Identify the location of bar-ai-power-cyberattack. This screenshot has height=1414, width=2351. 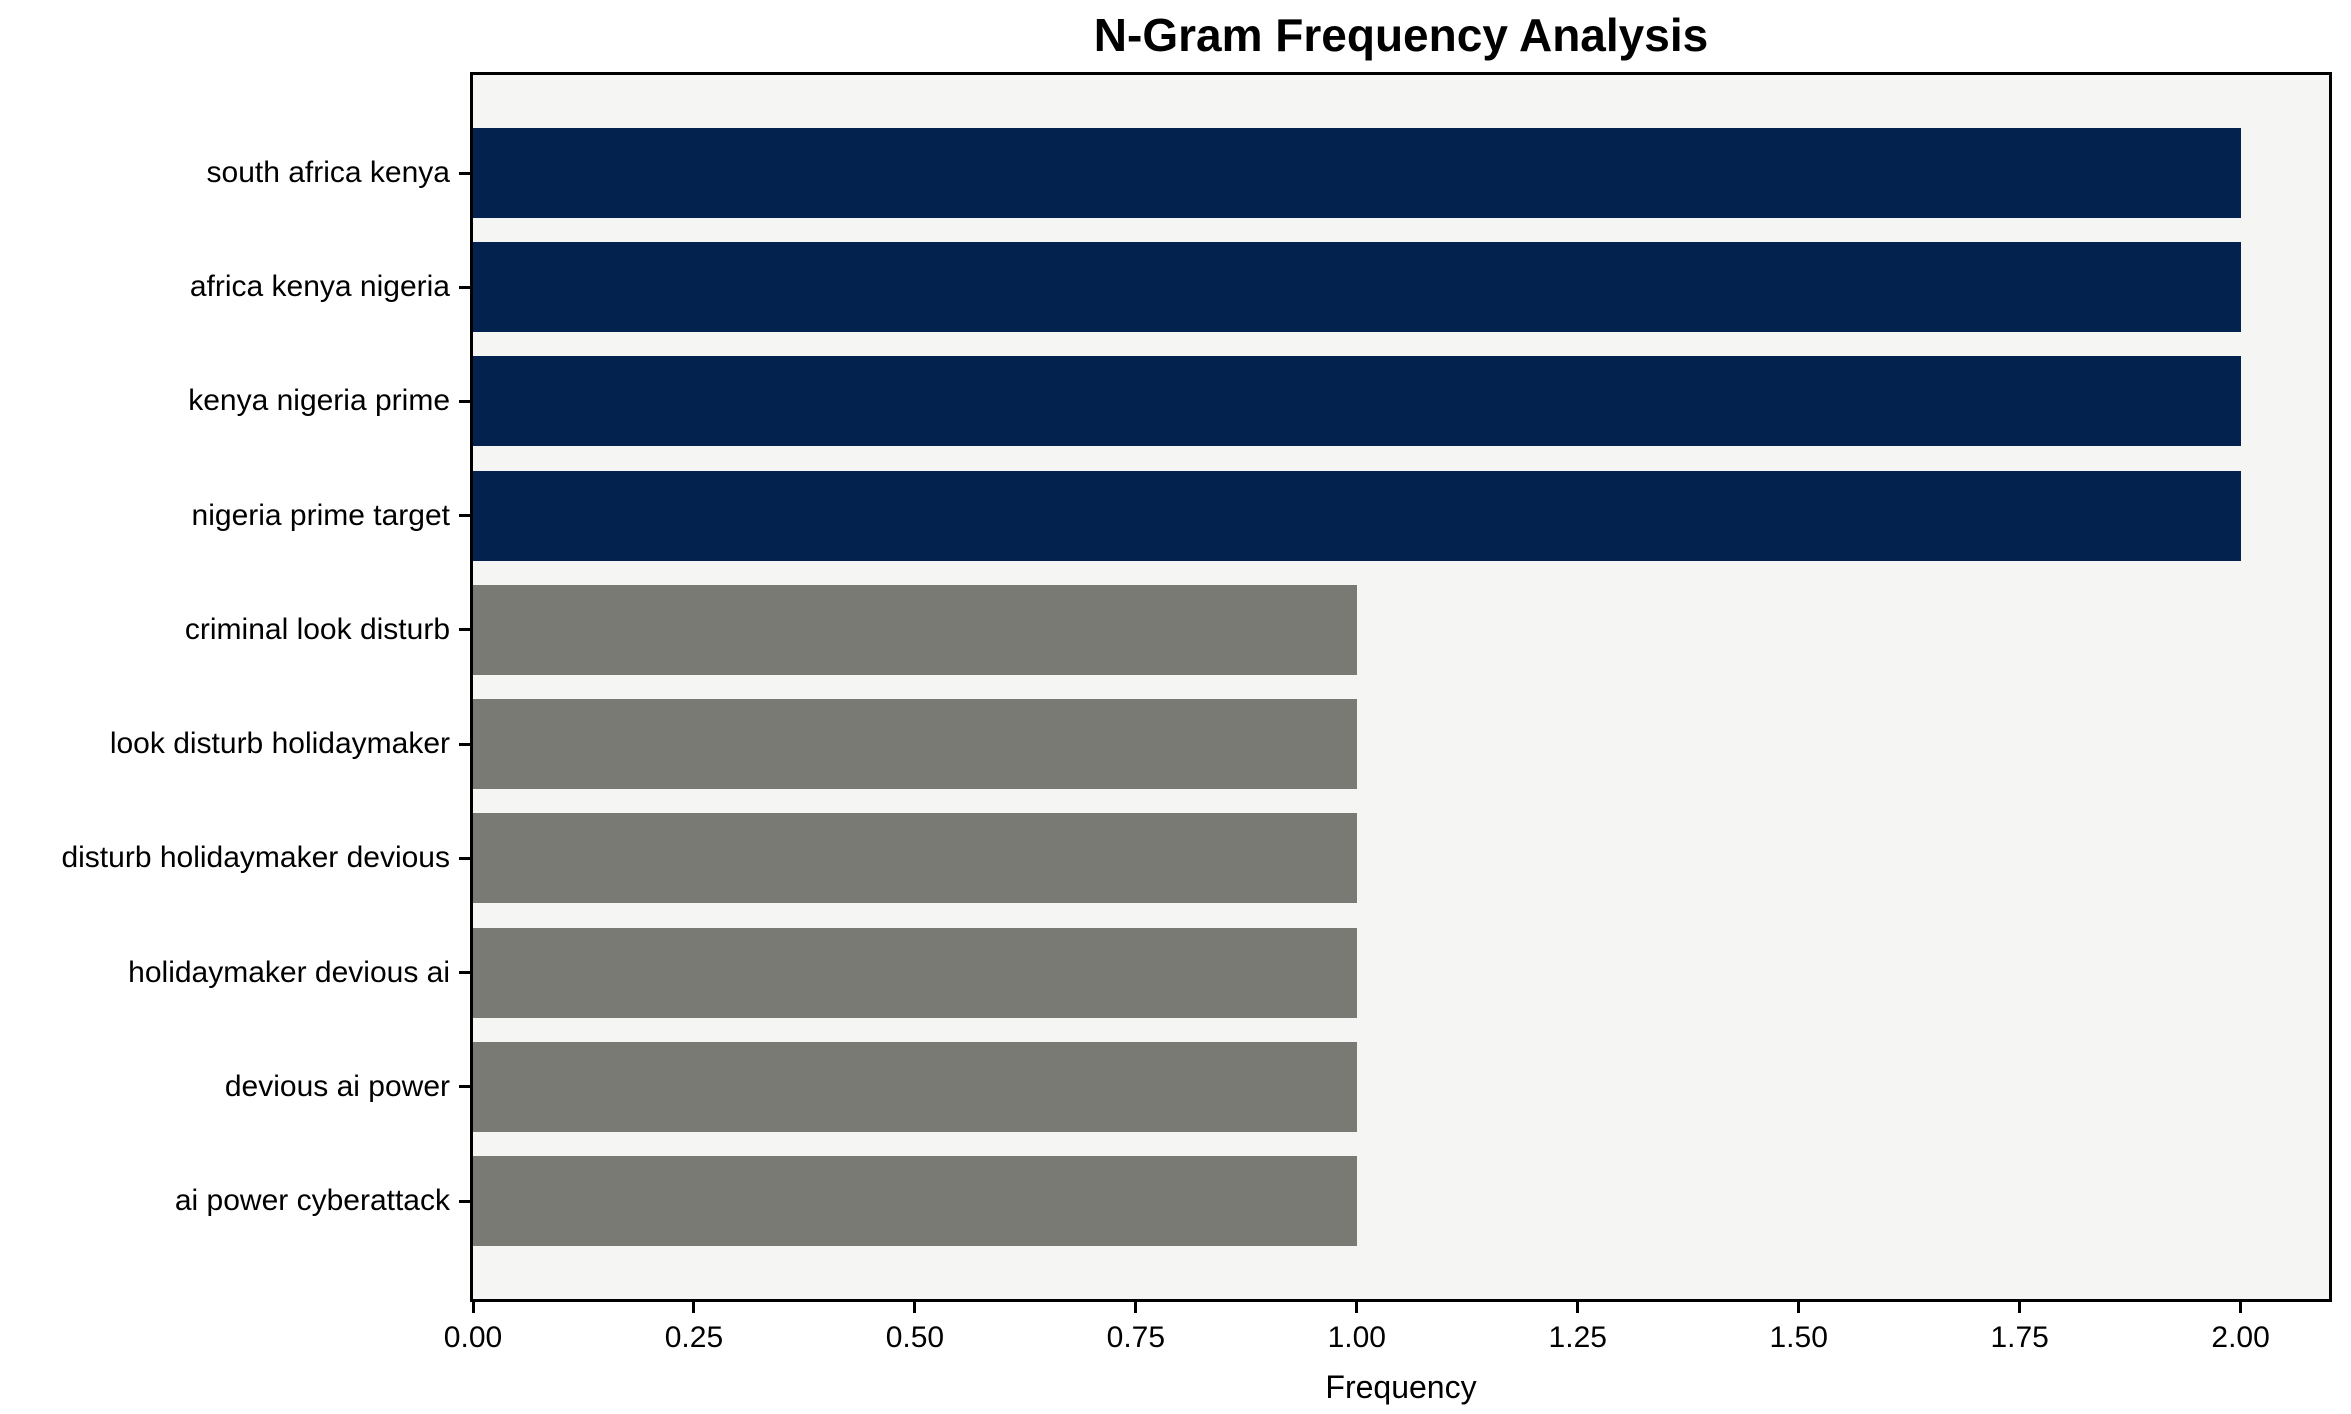
(915, 1201).